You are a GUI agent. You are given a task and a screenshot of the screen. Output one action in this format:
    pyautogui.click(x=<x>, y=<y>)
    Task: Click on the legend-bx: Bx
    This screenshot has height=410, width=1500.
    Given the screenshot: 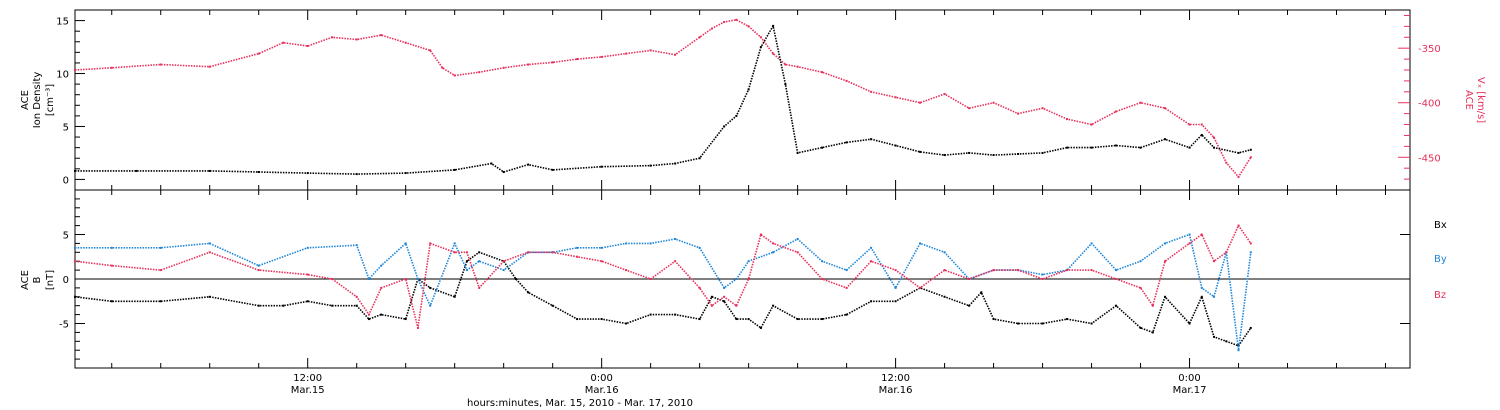 What is the action you would take?
    pyautogui.click(x=1440, y=225)
    